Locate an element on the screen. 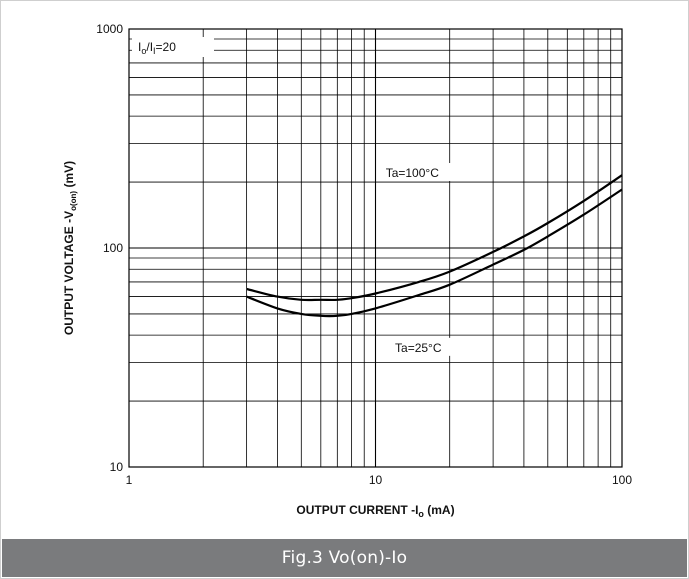 Image resolution: width=689 pixels, height=579 pixels. y-tick-label: 100 is located at coordinates (113, 248).